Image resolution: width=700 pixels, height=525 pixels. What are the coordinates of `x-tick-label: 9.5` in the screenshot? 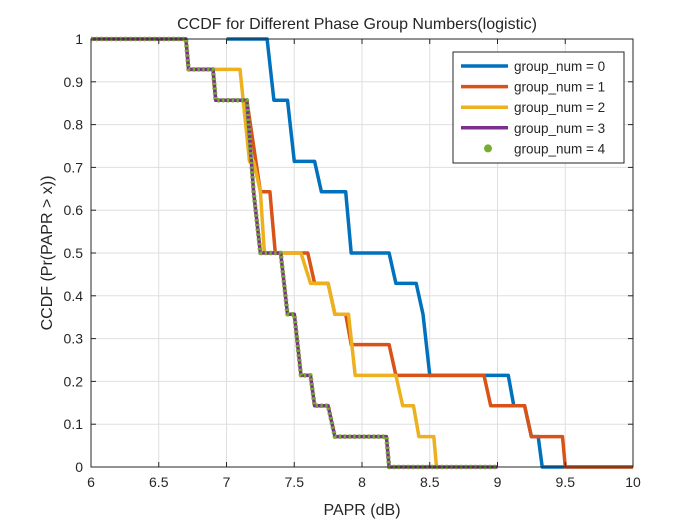 It's located at (566, 482).